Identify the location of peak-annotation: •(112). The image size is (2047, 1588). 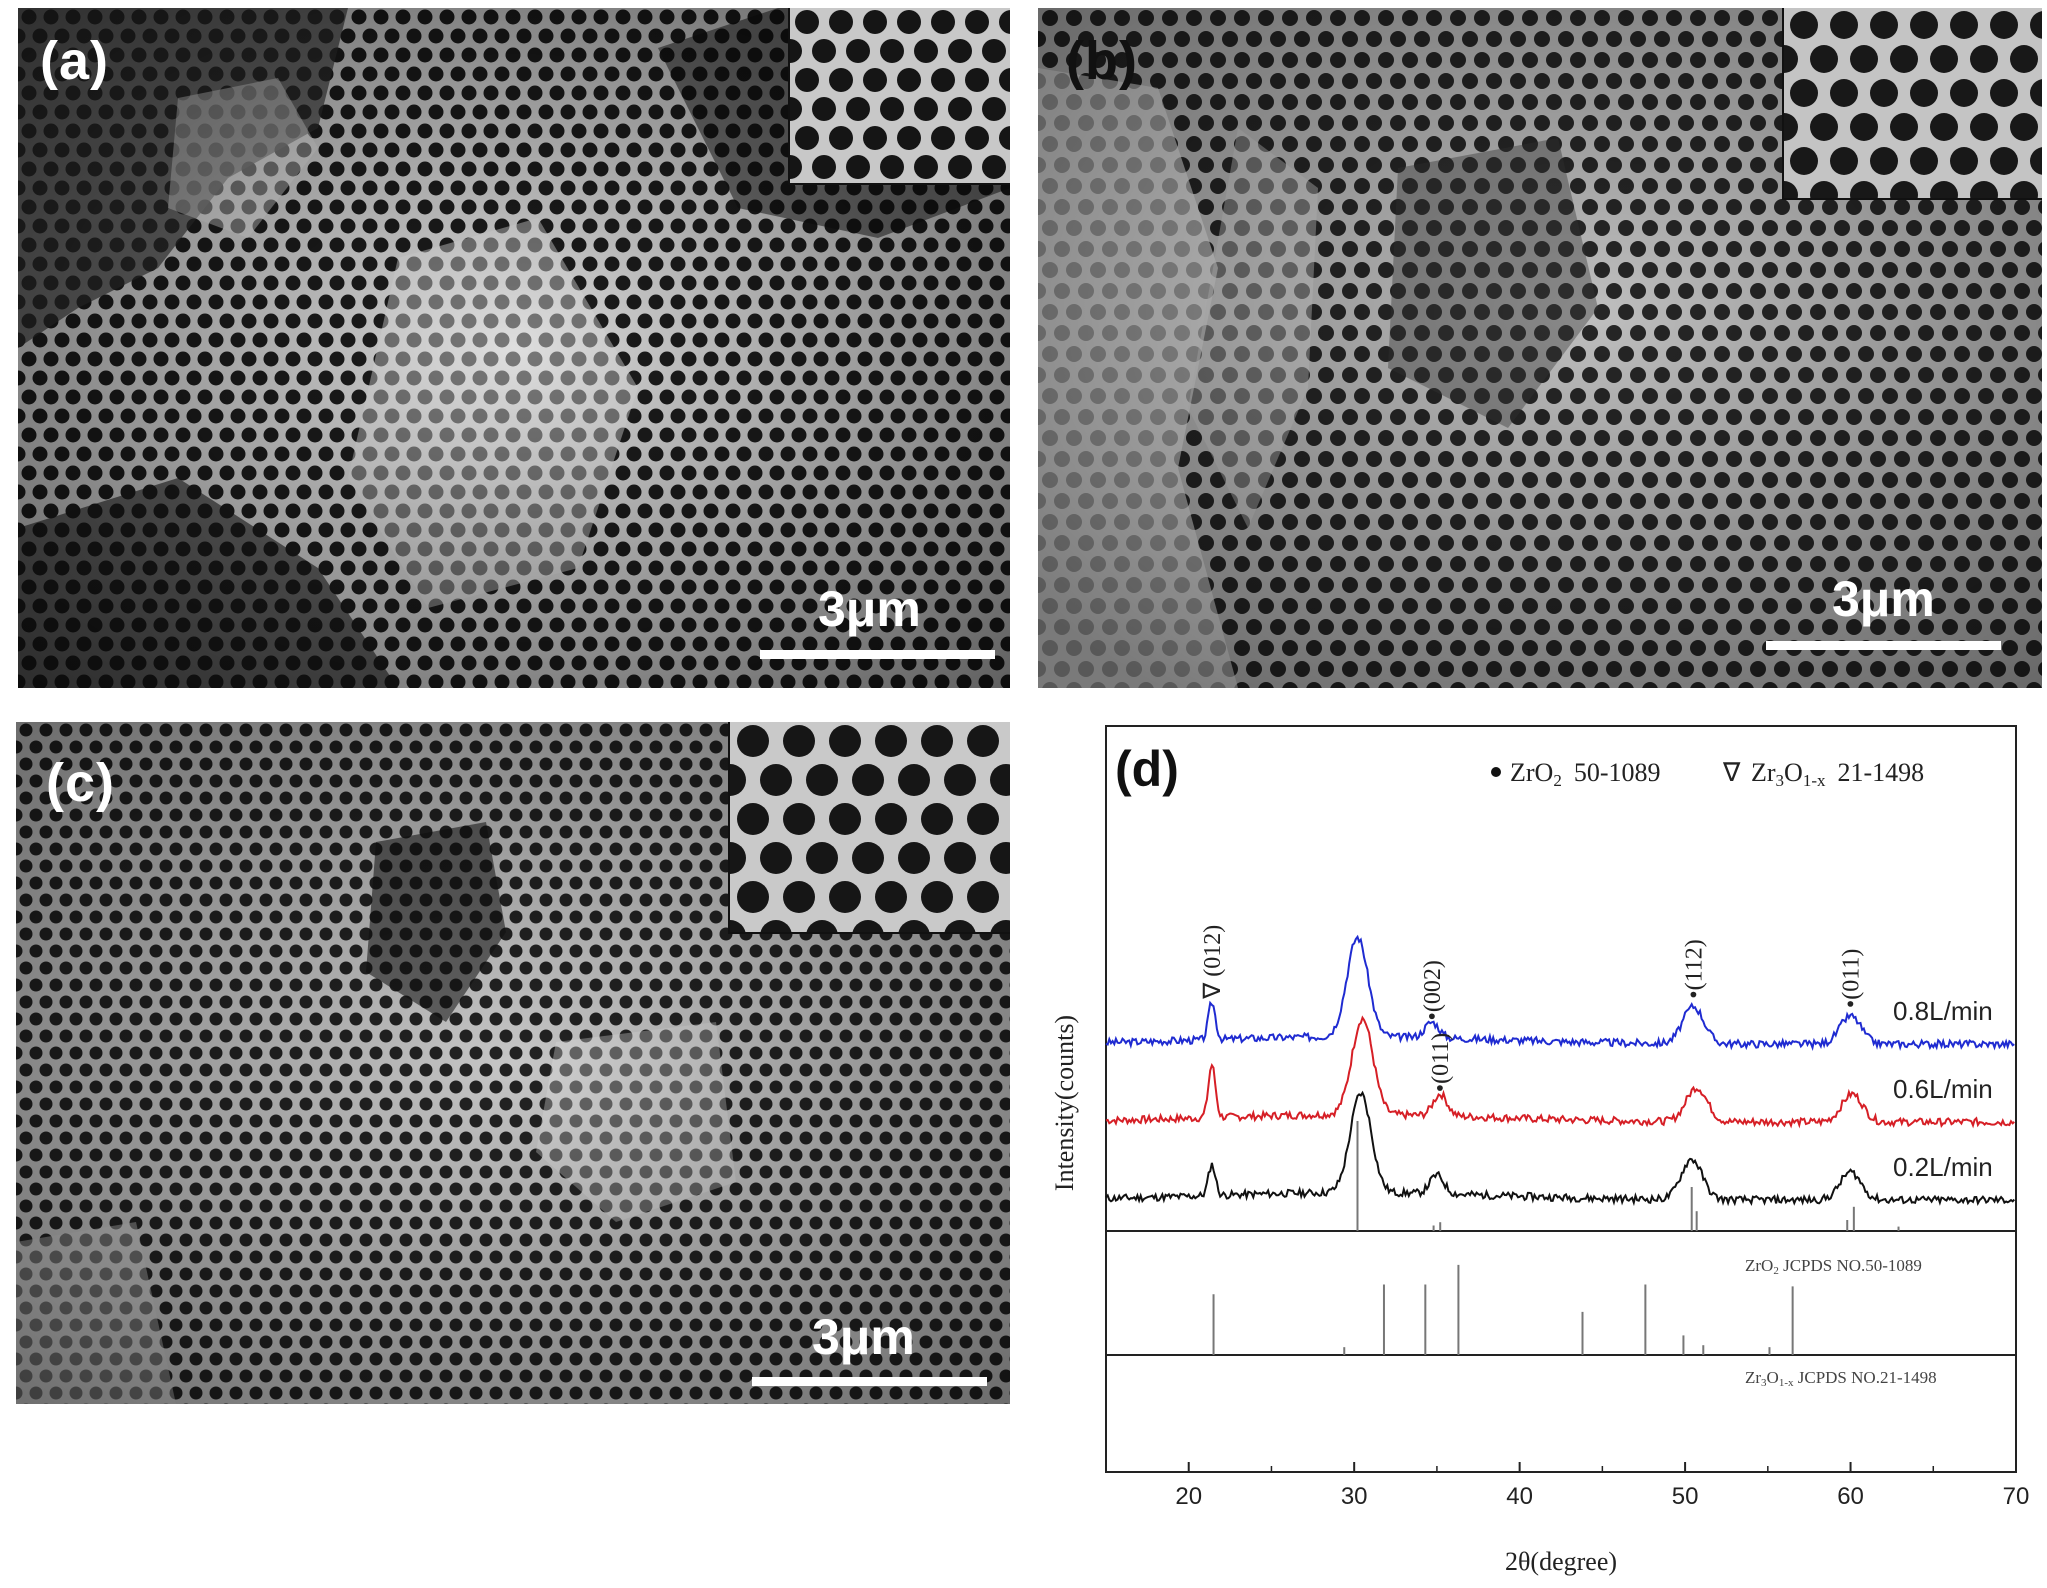
(1694, 969).